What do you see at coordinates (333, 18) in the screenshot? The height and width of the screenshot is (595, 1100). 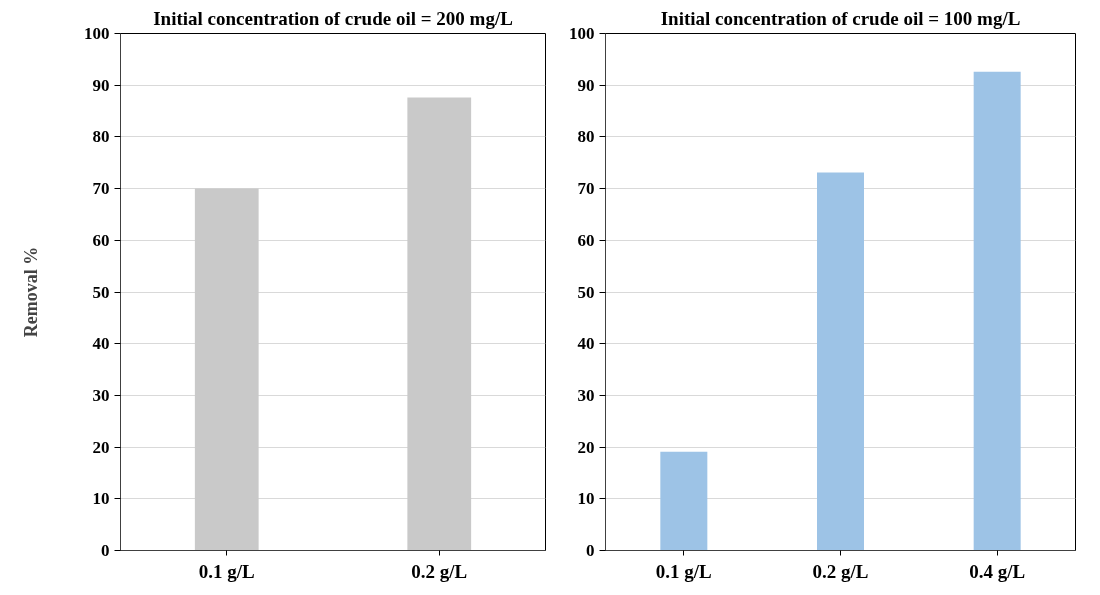 I see `chart-title: Initial concentration of crude oil = 200 mg/L` at bounding box center [333, 18].